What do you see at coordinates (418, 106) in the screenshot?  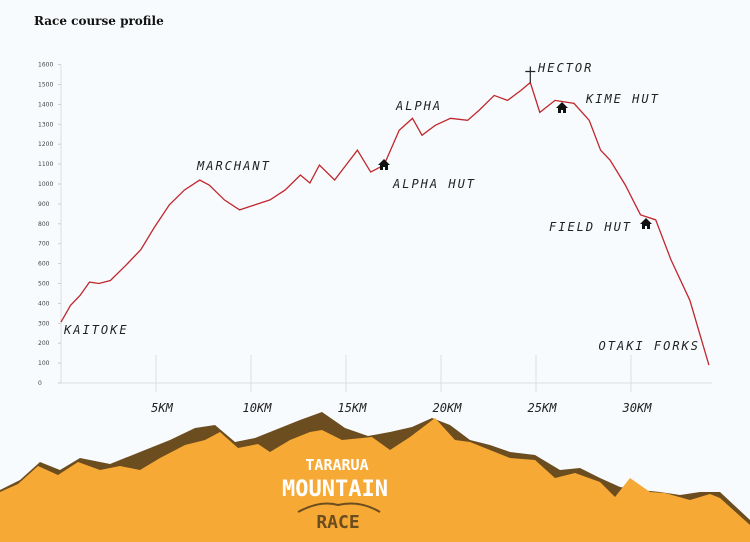 I see `annotation-label: ALPHA` at bounding box center [418, 106].